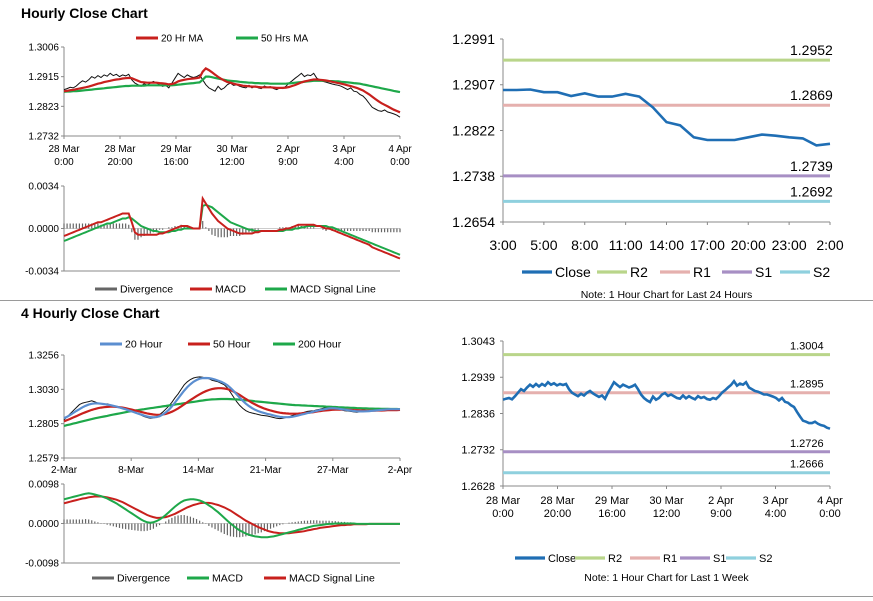 The width and height of the screenshot is (873, 601). What do you see at coordinates (720, 514) in the screenshot?
I see `fourhour-levels-x-tick-label: 9:00` at bounding box center [720, 514].